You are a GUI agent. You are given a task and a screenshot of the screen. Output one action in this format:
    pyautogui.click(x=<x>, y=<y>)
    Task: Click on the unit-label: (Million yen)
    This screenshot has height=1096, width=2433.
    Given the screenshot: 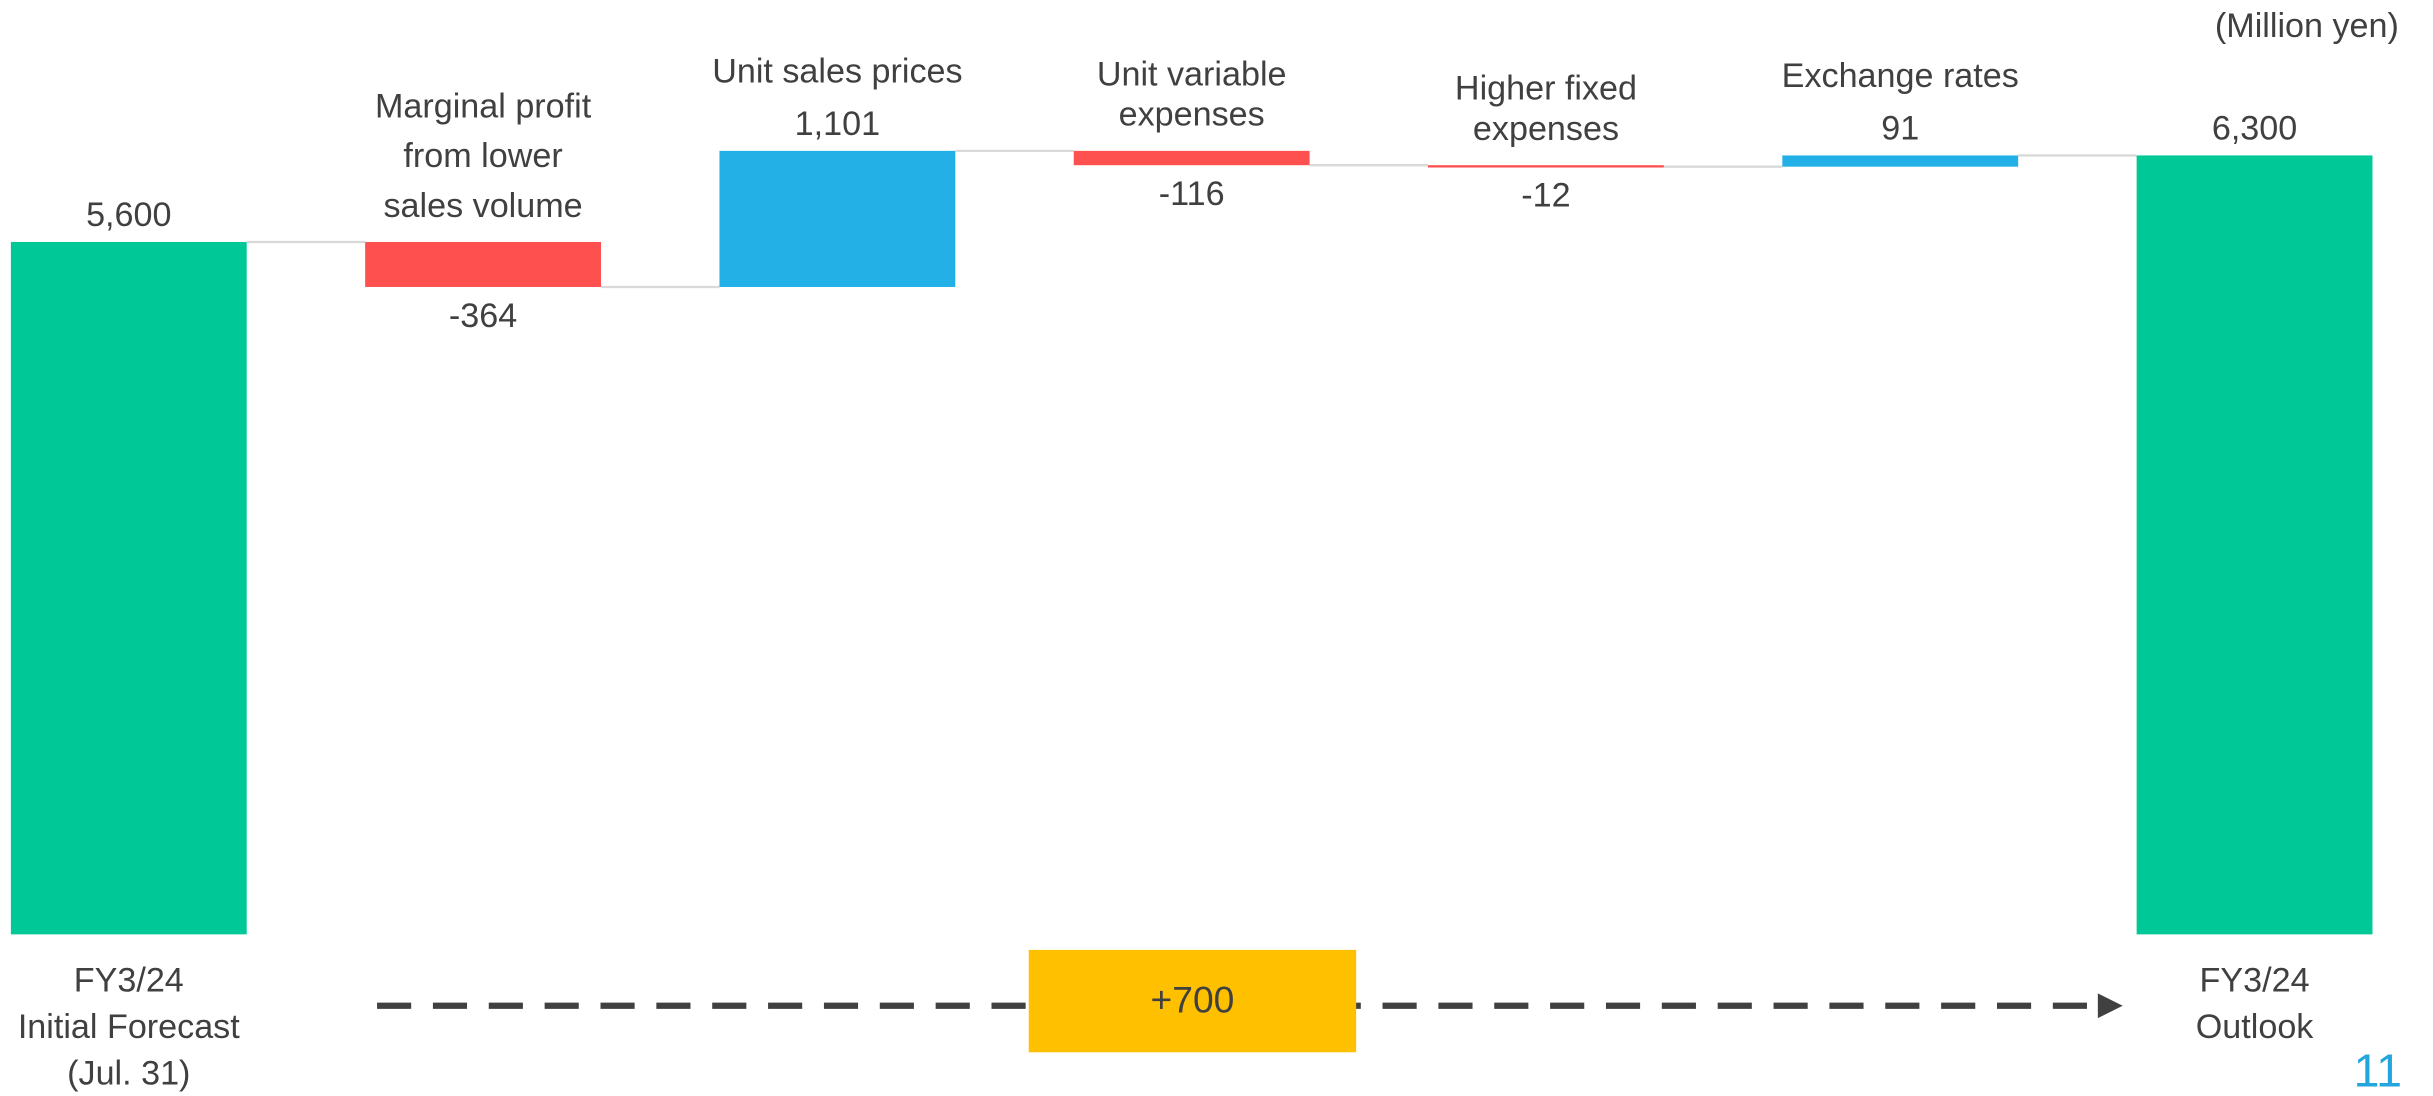 What is the action you would take?
    pyautogui.click(x=2307, y=26)
    